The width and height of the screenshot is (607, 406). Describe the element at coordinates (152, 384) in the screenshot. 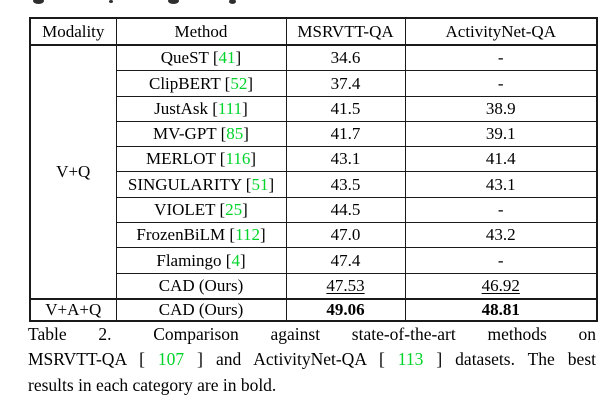

I see `caption-text: results in each category are in bold.` at that location.